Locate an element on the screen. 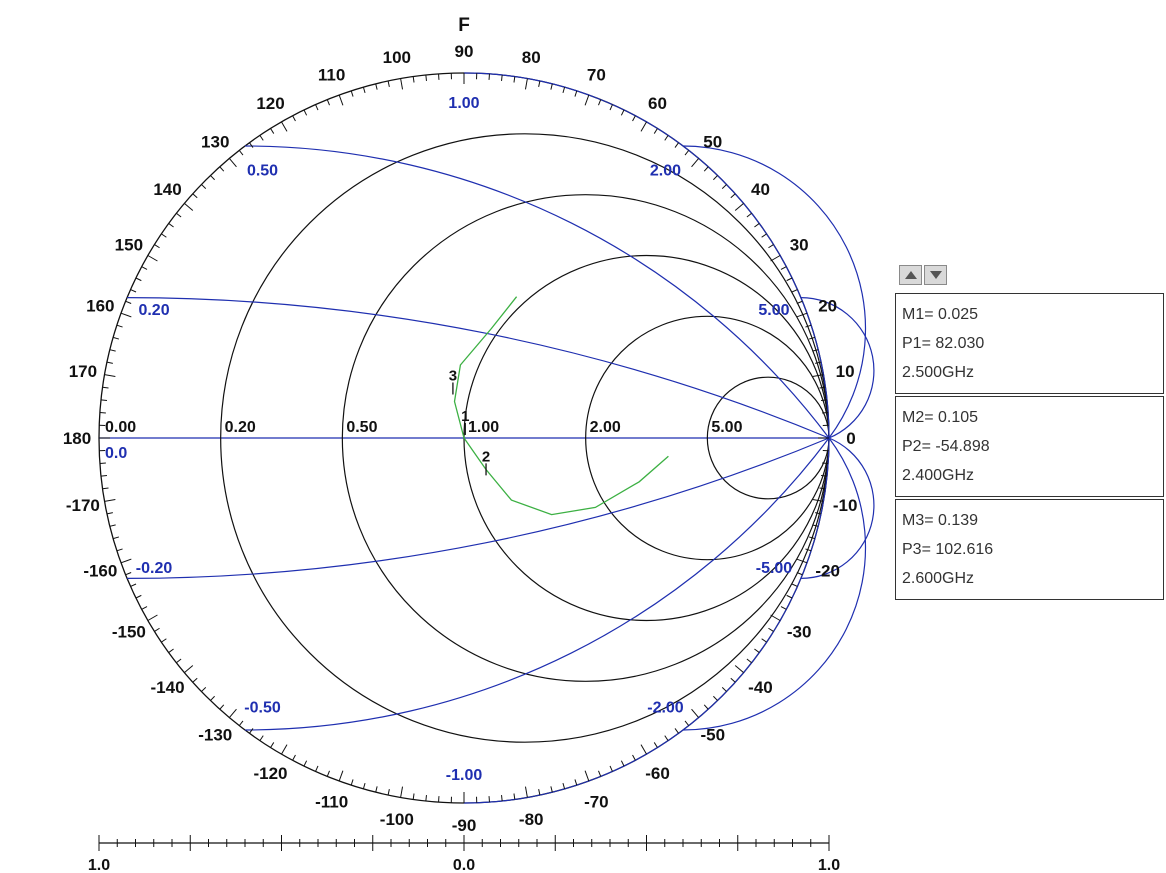 This screenshot has width=1166, height=873. reactance-arc-2.00 is located at coordinates (774, 292).